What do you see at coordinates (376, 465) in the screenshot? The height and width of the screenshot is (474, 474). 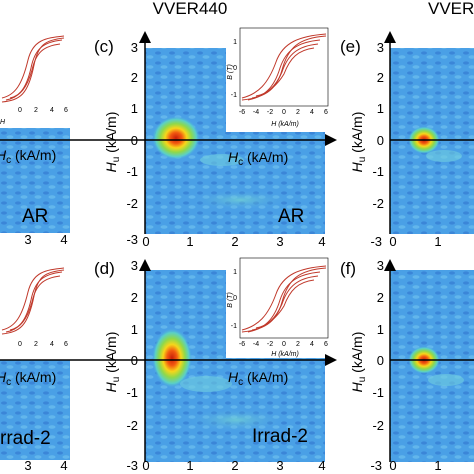 I see `x-tick: -3` at bounding box center [376, 465].